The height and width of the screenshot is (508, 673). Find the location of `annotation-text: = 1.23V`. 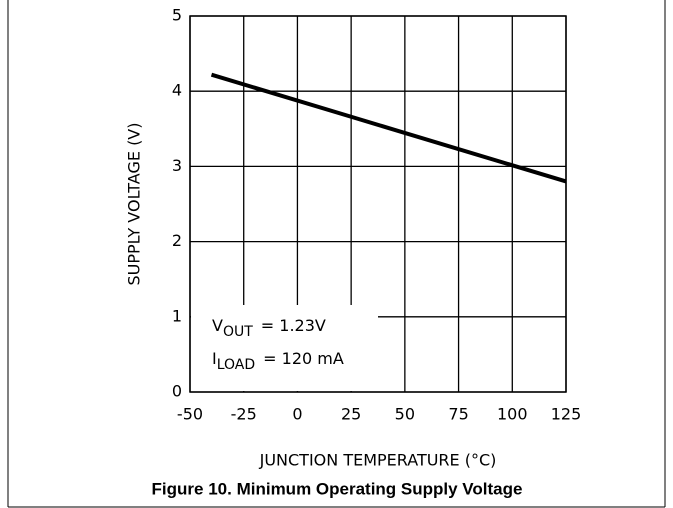

annotation-text: = 1.23V is located at coordinates (293, 325).